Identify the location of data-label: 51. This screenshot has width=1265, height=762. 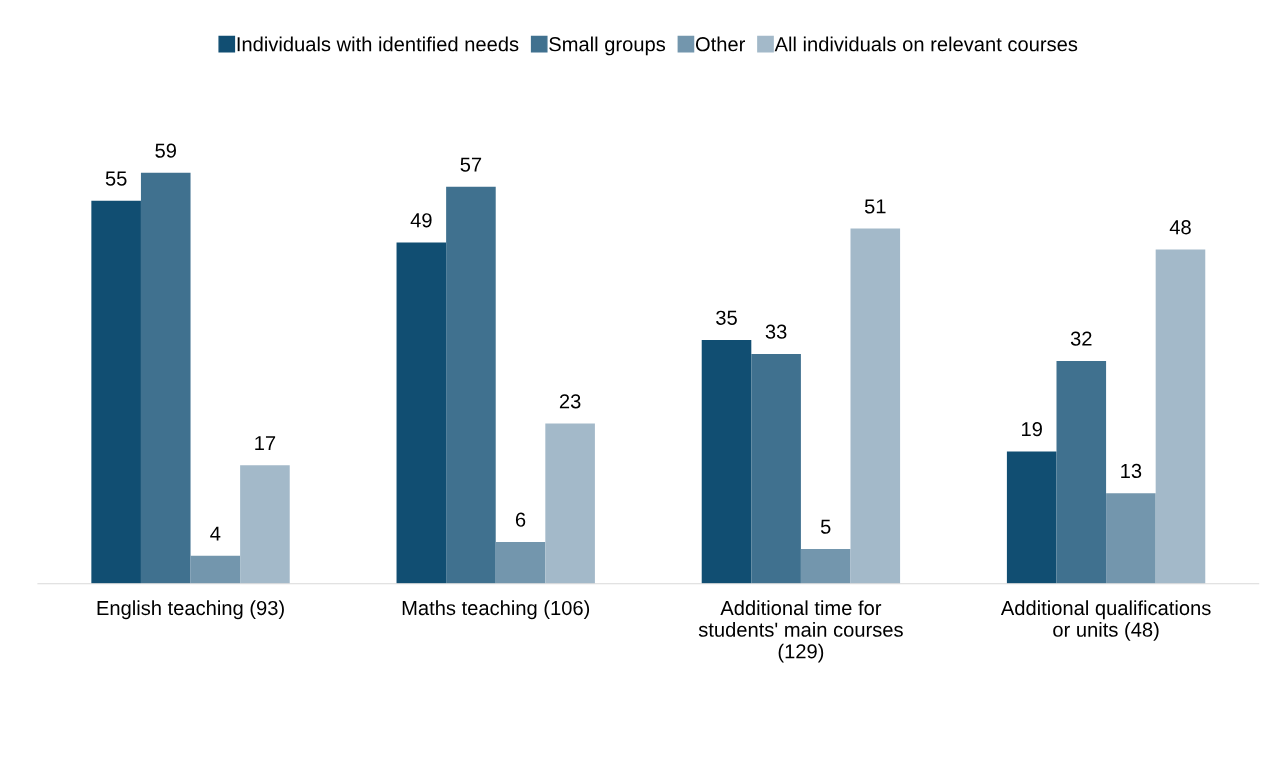
(875, 206).